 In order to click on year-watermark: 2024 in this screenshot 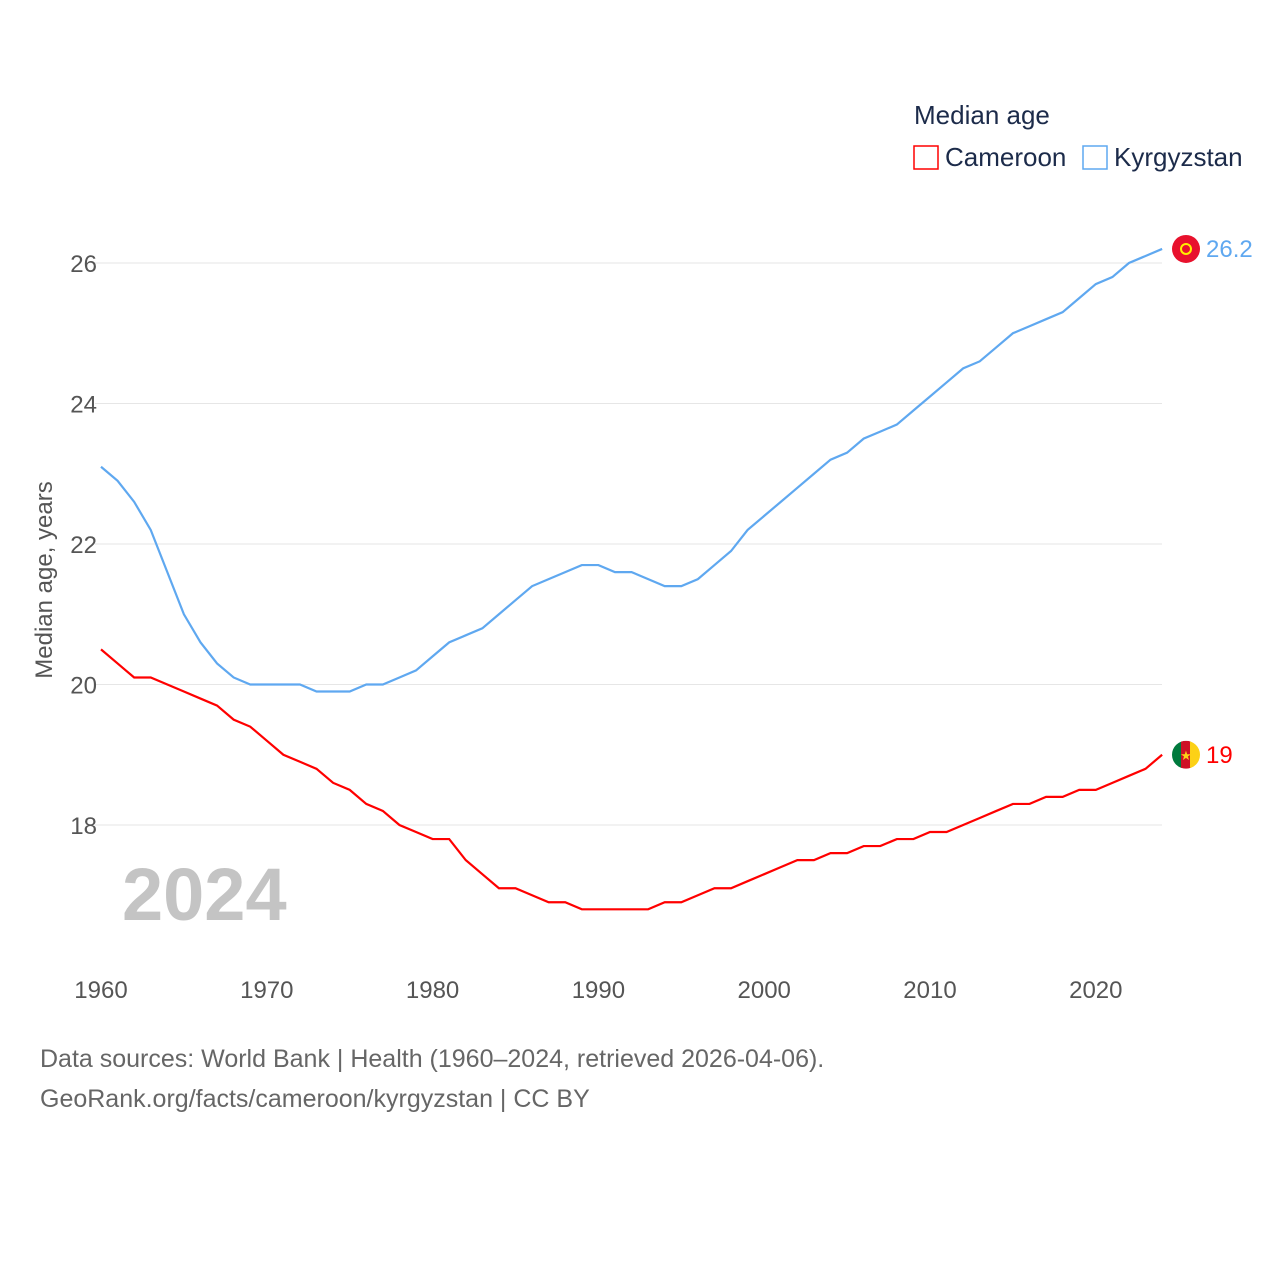, I will do `click(204, 894)`.